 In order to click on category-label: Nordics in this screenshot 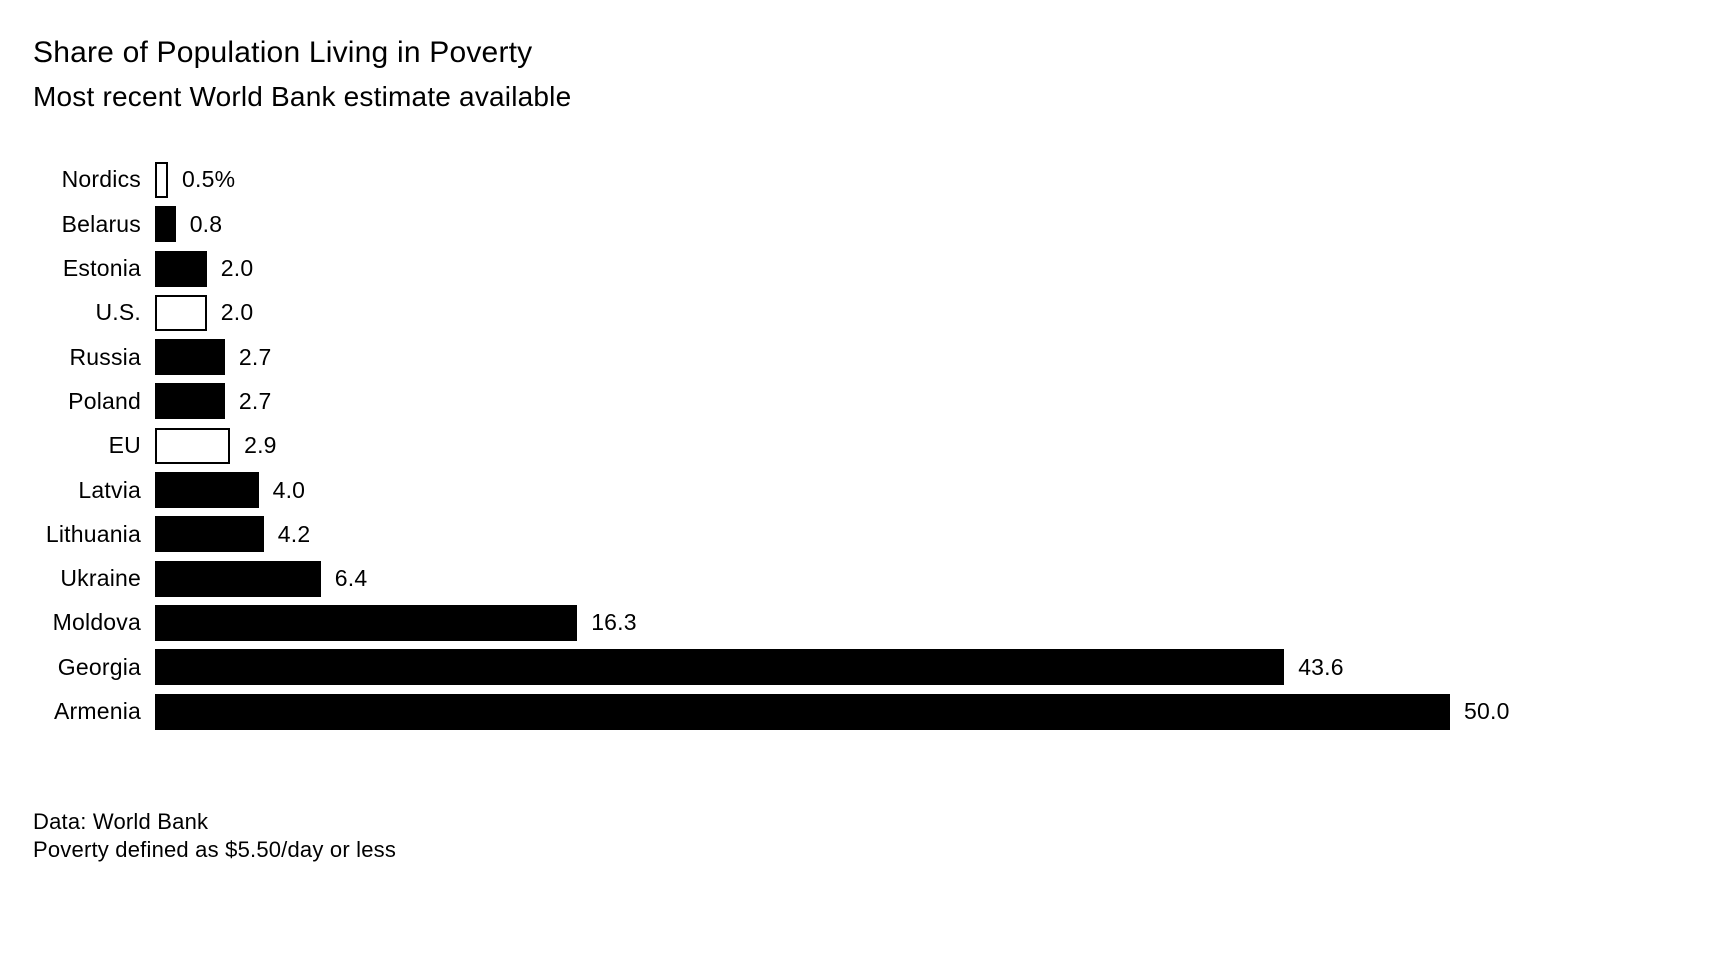, I will do `click(101, 179)`.